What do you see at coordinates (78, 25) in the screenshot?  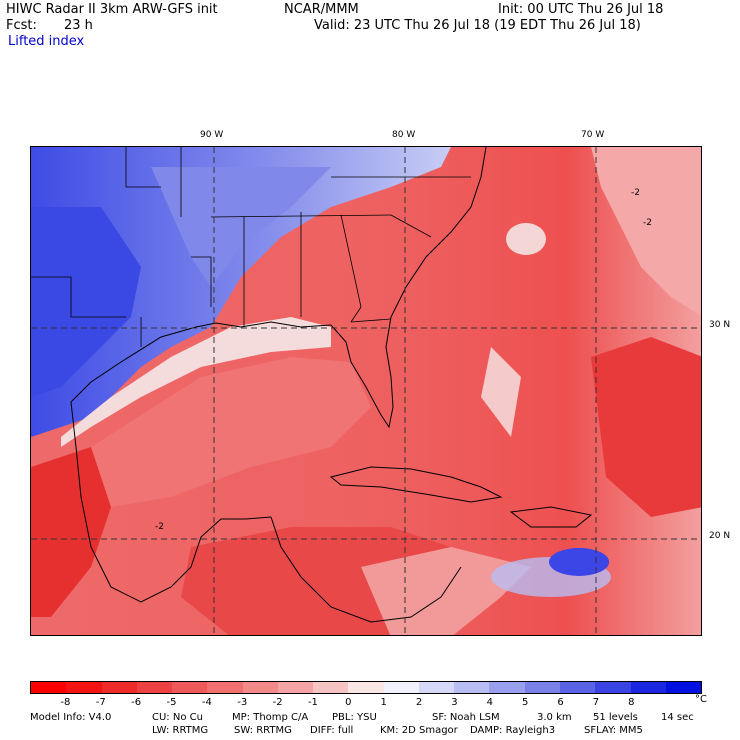 I see `fcst-value: 23 h` at bounding box center [78, 25].